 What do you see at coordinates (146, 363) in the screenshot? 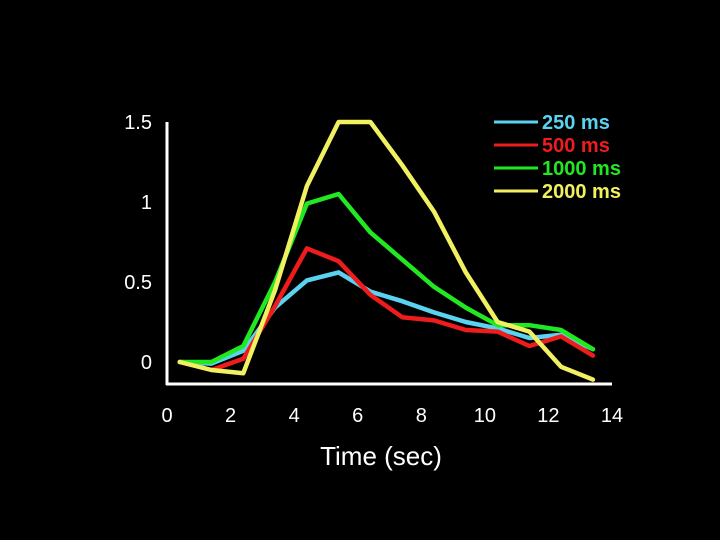
I see `y-tick-label: 0` at bounding box center [146, 363].